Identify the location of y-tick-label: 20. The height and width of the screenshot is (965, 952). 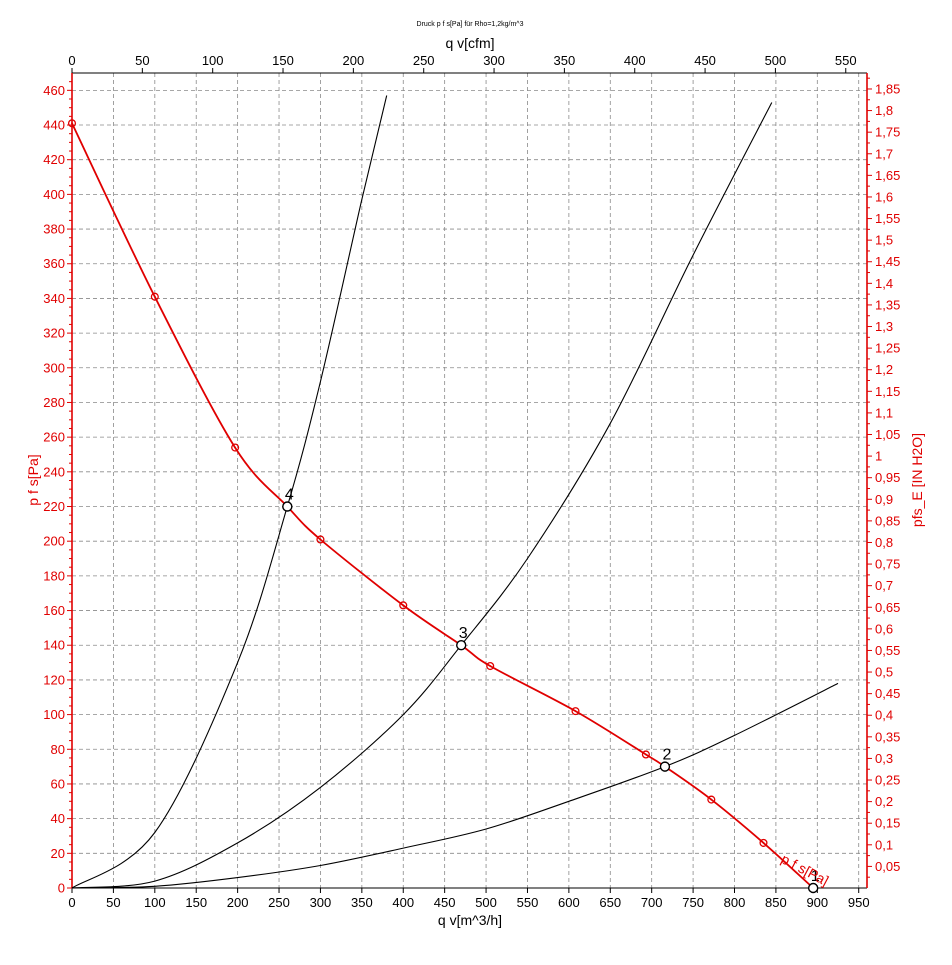
(58, 853).